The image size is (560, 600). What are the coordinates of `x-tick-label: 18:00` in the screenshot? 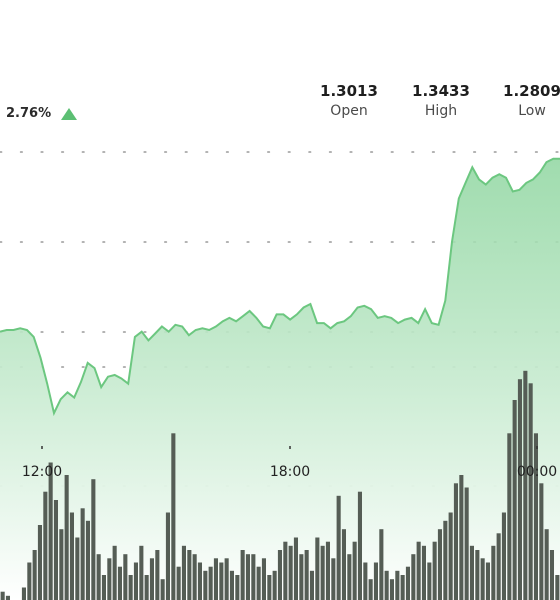 It's located at (290, 472).